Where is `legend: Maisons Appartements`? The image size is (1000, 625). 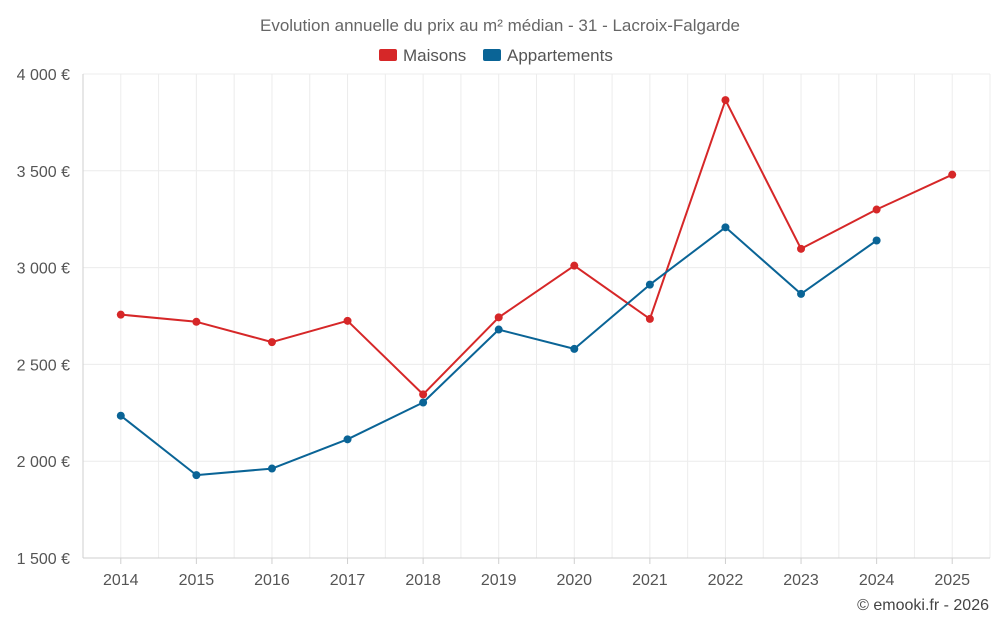 legend: Maisons Appartements is located at coordinates (496, 55).